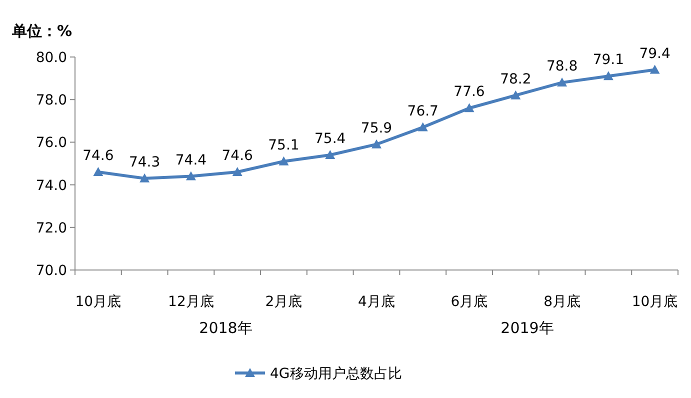 This screenshot has height=398, width=691. Describe the element at coordinates (562, 302) in the screenshot. I see `x-tick-label: 8月底` at that location.